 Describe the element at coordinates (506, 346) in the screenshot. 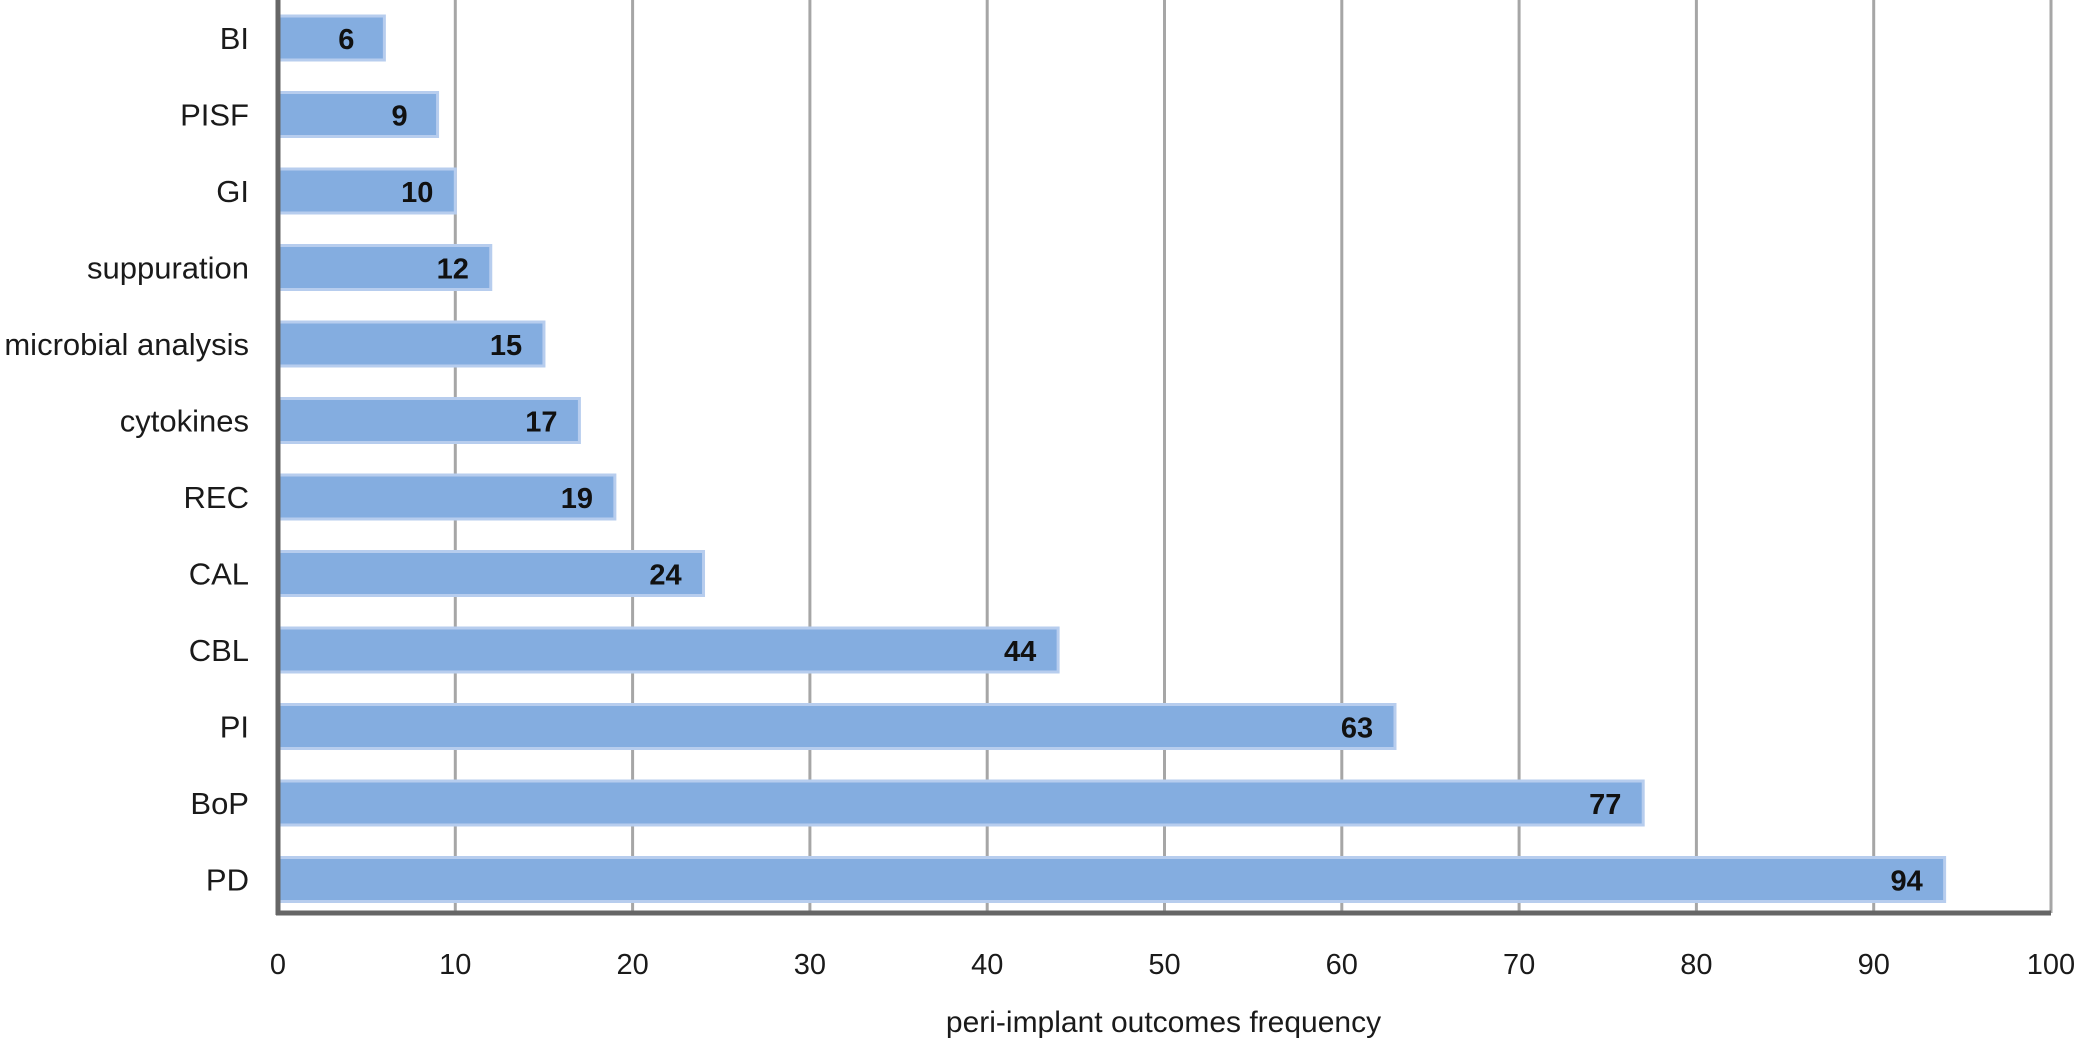

I see `data-label: 15` at that location.